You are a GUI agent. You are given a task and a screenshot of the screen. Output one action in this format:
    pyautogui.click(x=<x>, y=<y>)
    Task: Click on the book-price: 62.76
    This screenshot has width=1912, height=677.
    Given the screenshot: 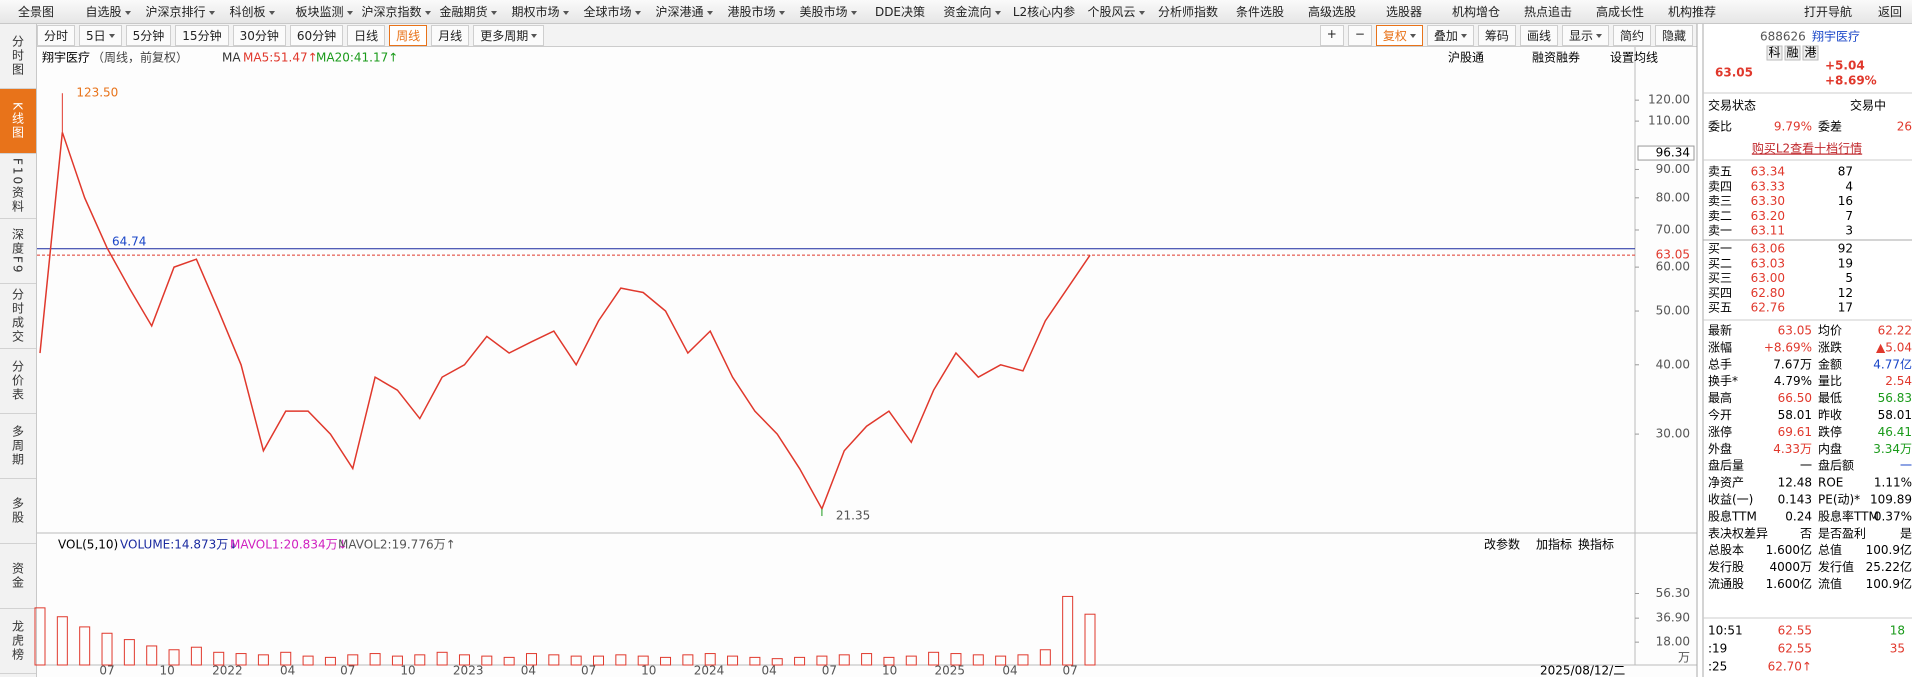 What is the action you would take?
    pyautogui.click(x=1768, y=308)
    